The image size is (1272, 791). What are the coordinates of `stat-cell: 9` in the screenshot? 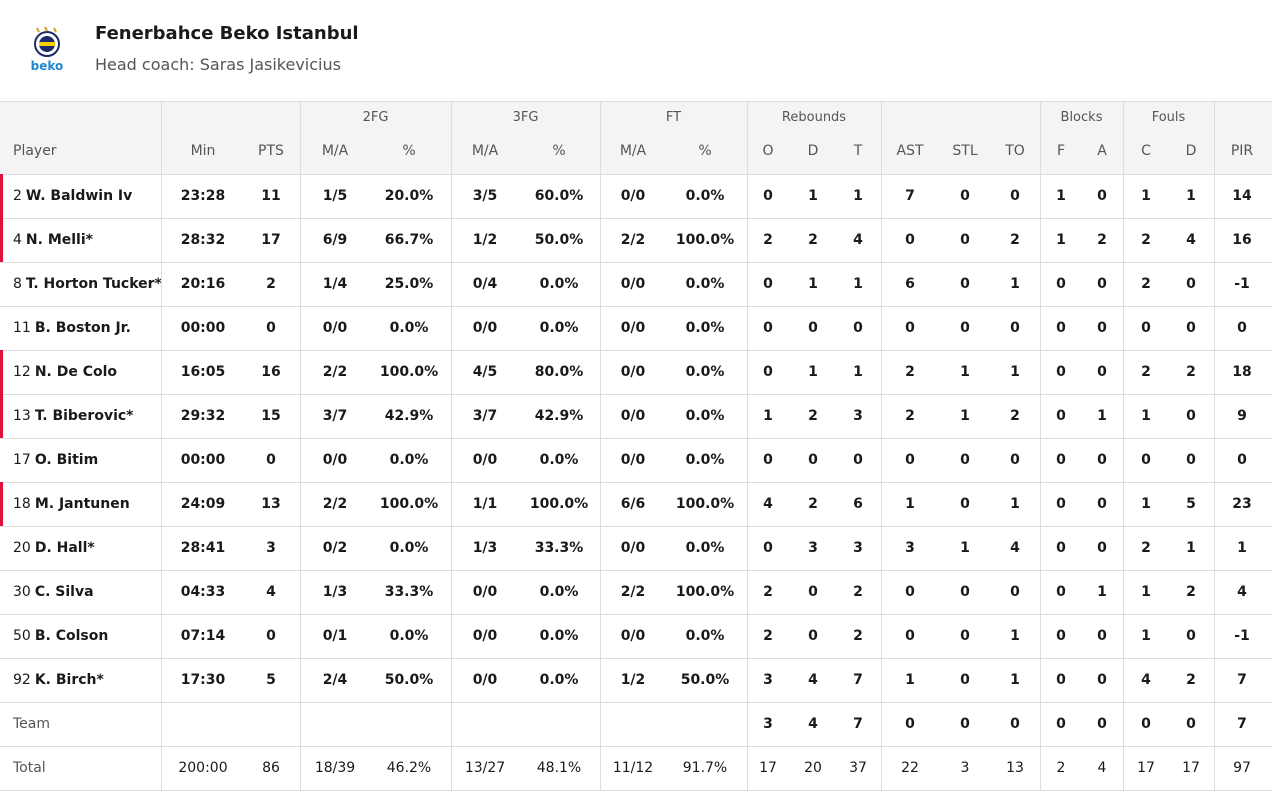 It's located at (1242, 416).